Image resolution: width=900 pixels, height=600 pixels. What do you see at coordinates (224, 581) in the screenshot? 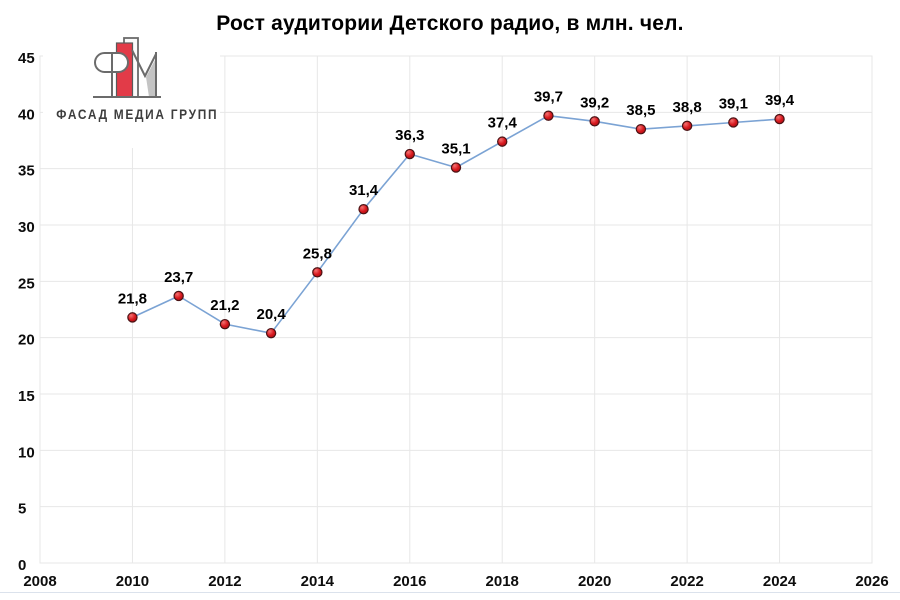
I see `x-tick-label: 2012` at bounding box center [224, 581].